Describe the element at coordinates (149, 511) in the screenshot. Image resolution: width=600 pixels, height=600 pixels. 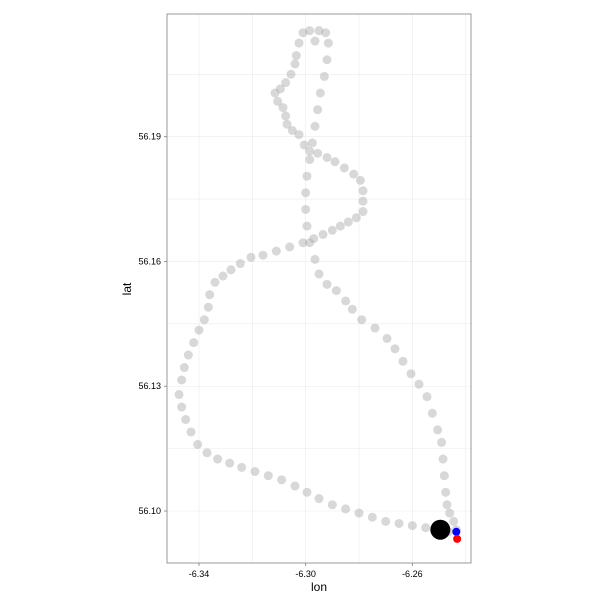
I see `y-tick-label: 56.10` at that location.